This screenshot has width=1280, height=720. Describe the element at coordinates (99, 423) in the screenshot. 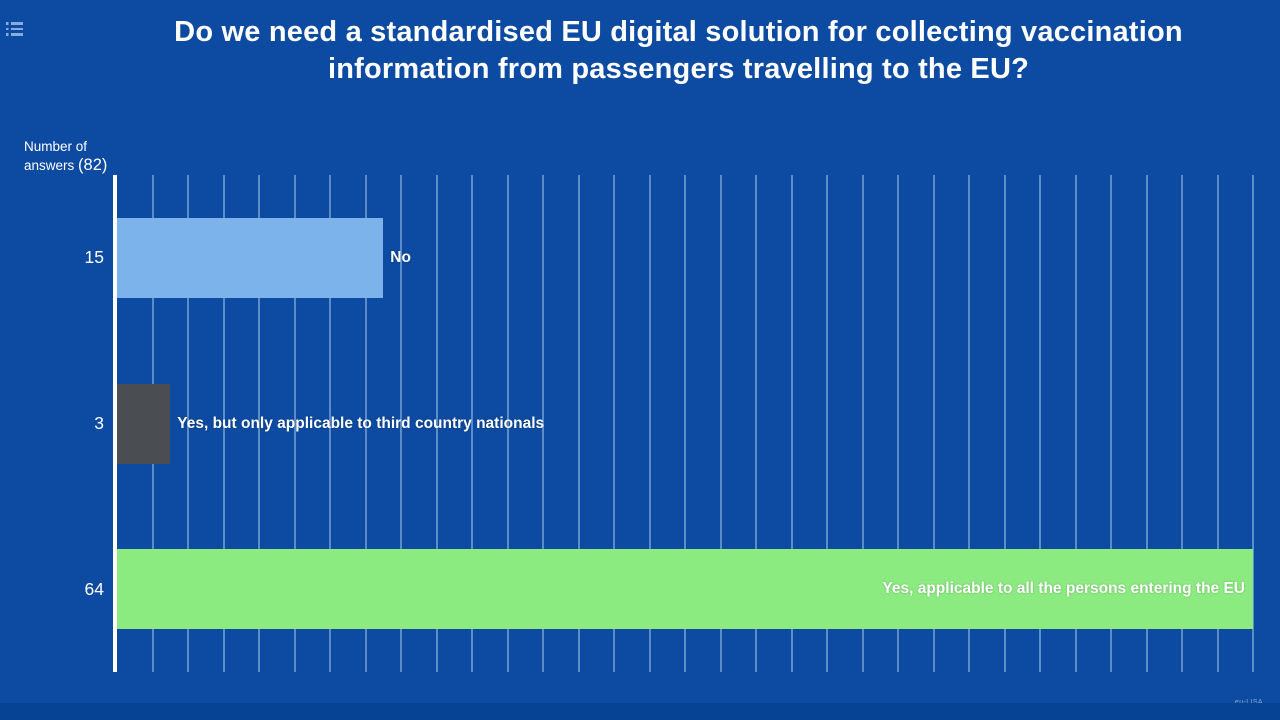

I see `bar-value-label: 3` at that location.